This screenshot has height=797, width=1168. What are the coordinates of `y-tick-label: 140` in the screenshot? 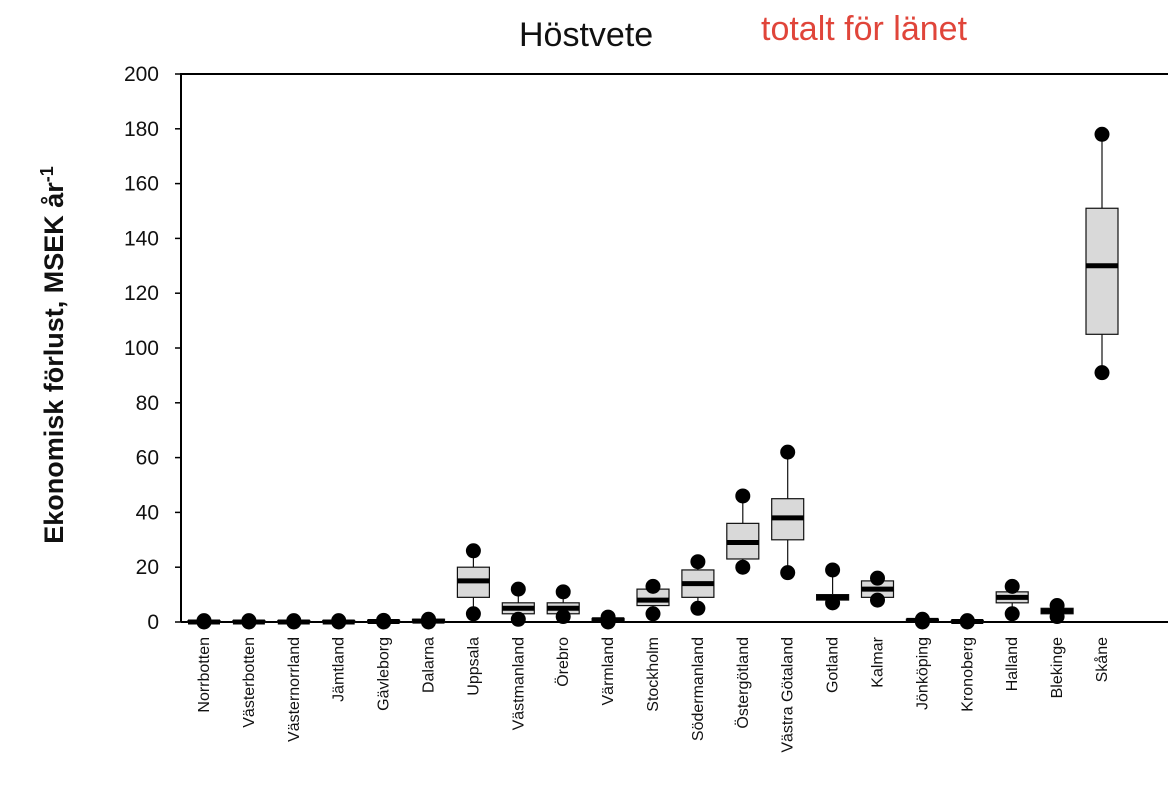 It's located at (141, 238).